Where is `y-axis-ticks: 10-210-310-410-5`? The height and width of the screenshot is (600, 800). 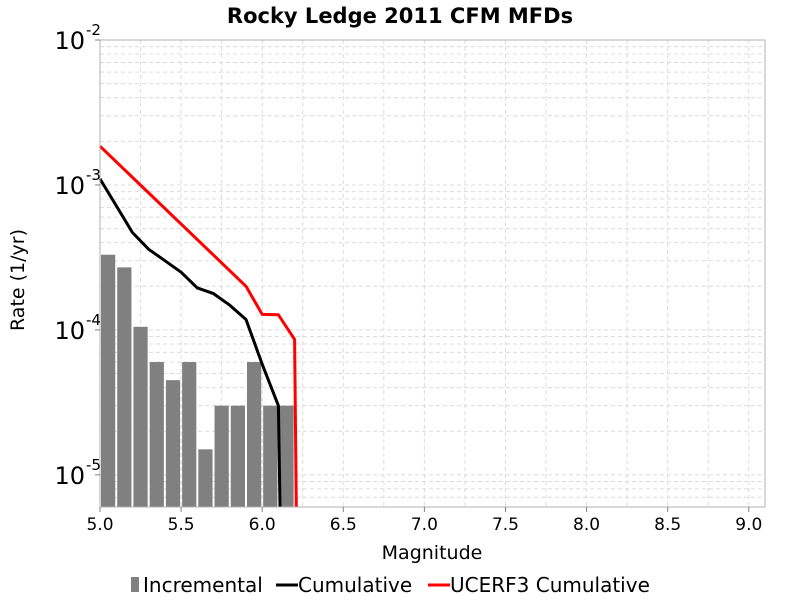
y-axis-ticks: 10-210-310-410-5 is located at coordinates (77, 255).